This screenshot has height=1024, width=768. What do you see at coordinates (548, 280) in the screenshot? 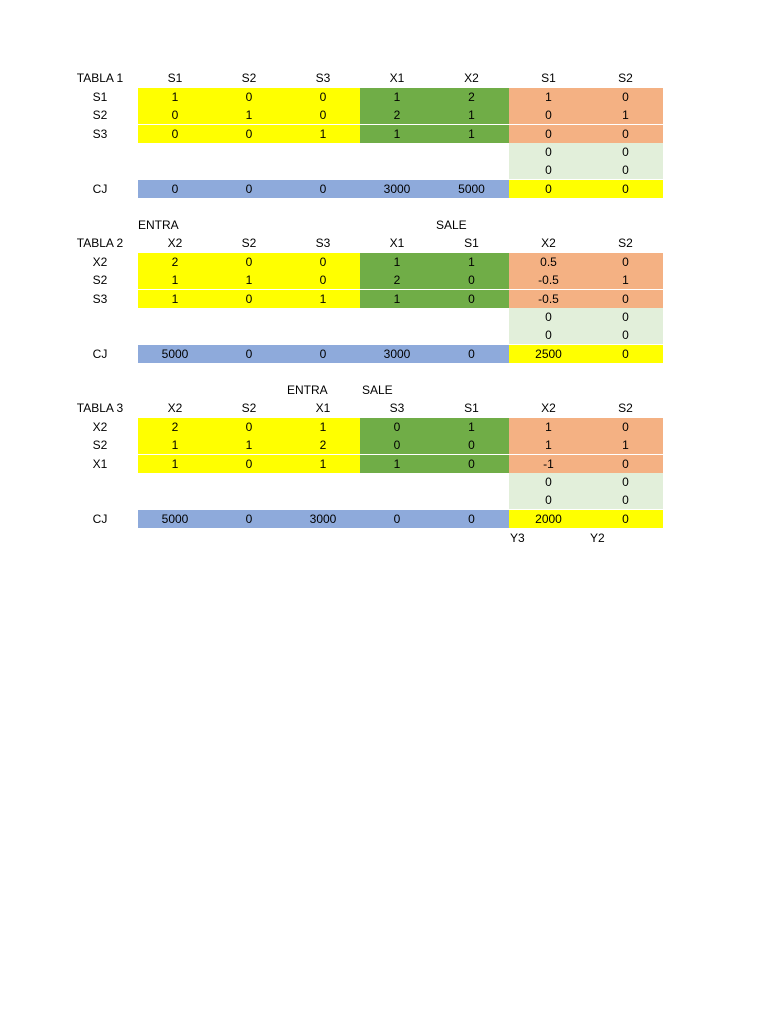
I see `cell: -0.5` at bounding box center [548, 280].